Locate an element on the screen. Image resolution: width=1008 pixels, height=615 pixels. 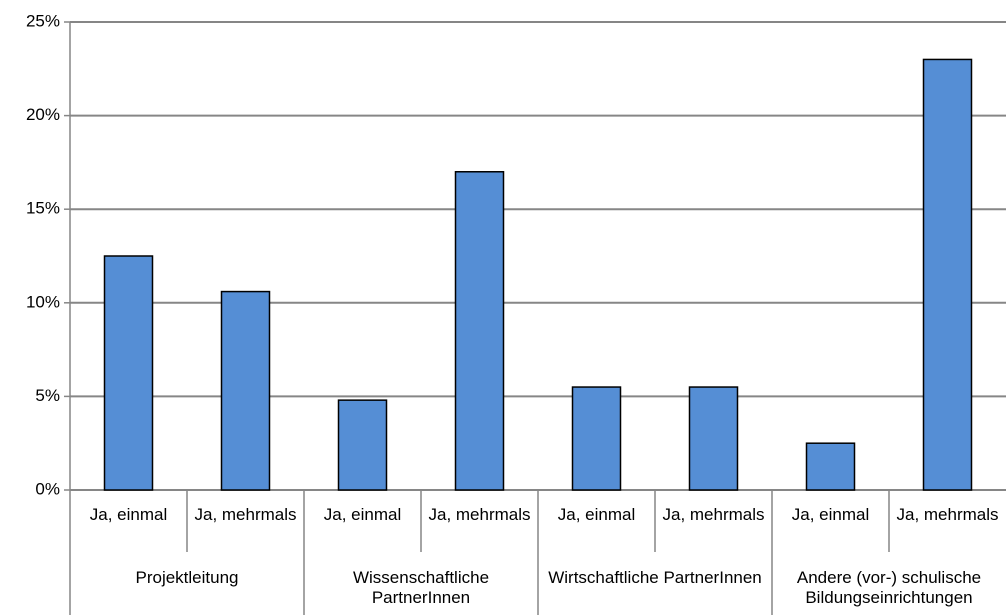
group-label: Wissenschaftliche PartnerInnen is located at coordinates (421, 587).